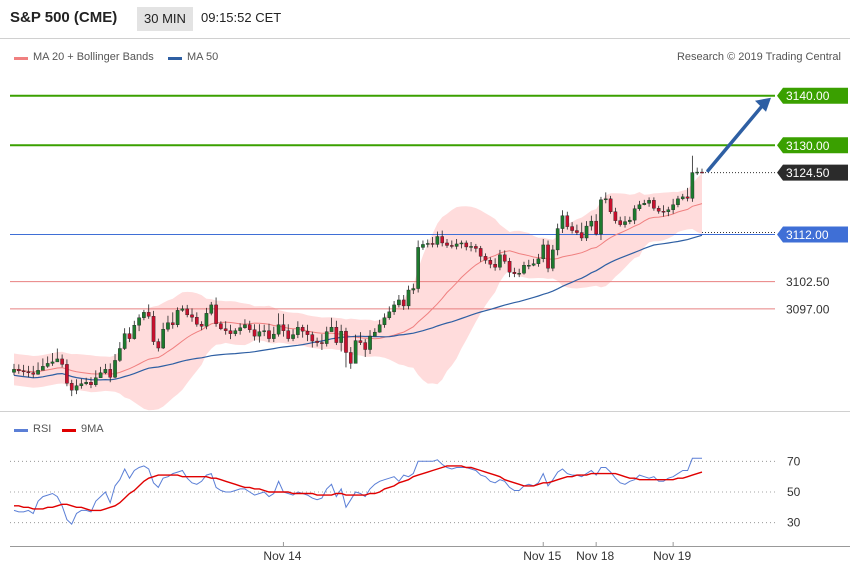 This screenshot has height=576, width=850. I want to click on price-label-3130.00: 3130.00, so click(812, 145).